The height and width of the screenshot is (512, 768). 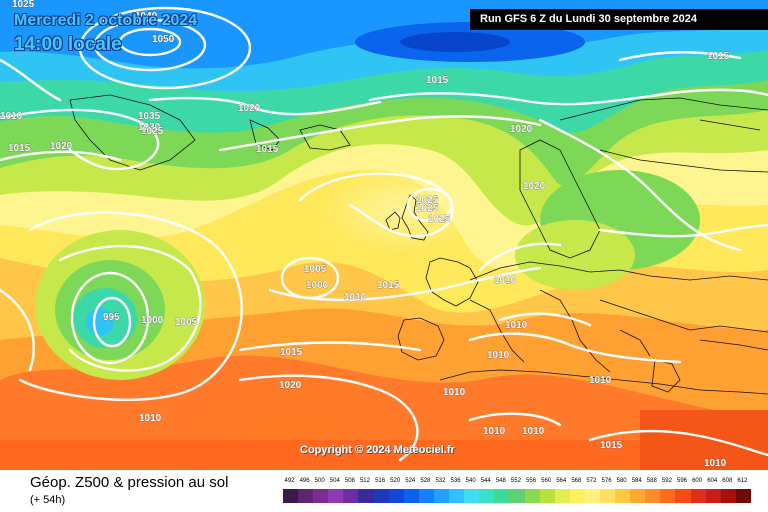 What do you see at coordinates (531, 481) in the screenshot?
I see `colorscale-tick: 556` at bounding box center [531, 481].